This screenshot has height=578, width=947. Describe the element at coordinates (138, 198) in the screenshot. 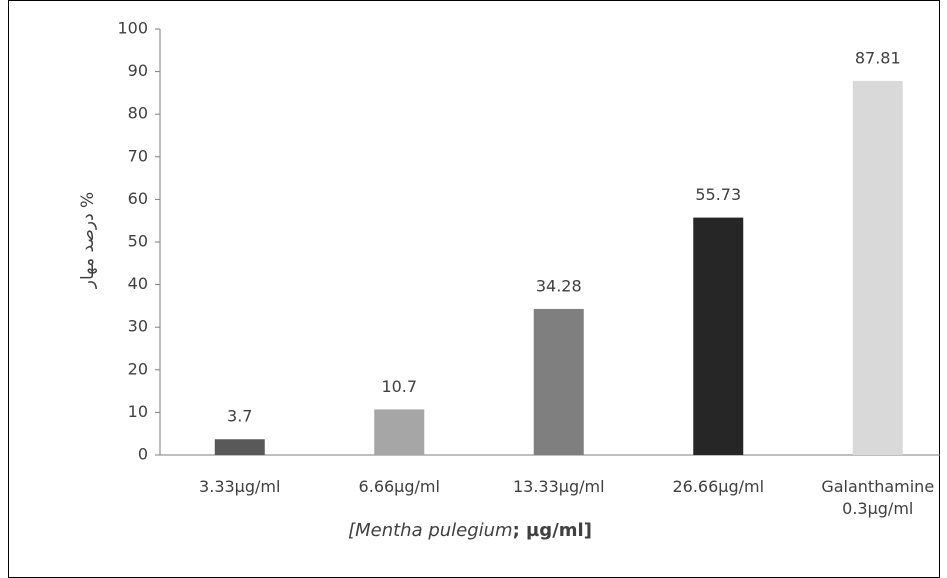

I see `y-tick-label: 60` at that location.